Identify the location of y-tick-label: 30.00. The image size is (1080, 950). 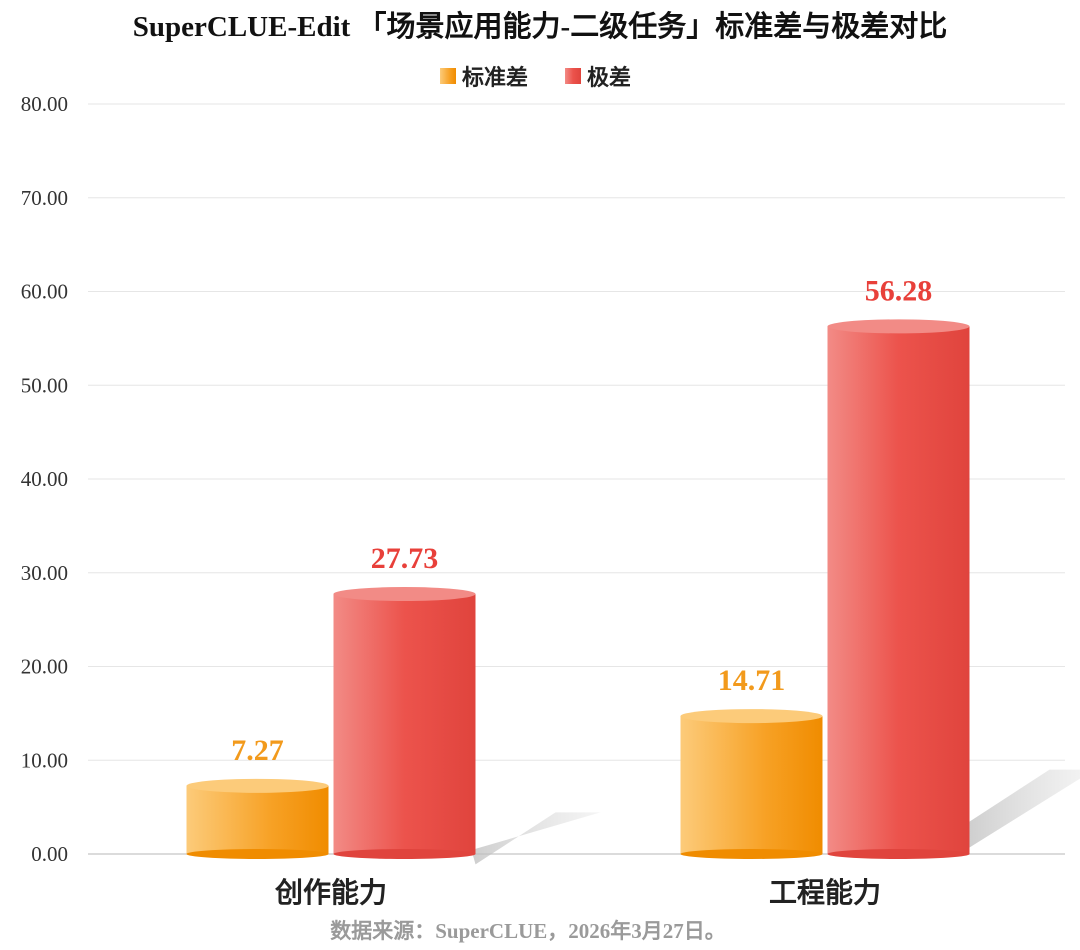
(44, 573).